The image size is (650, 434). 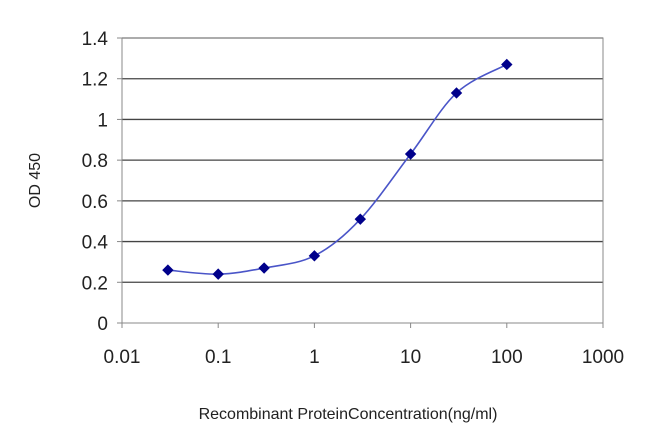 I want to click on x-tick-label: 10, so click(x=410, y=357).